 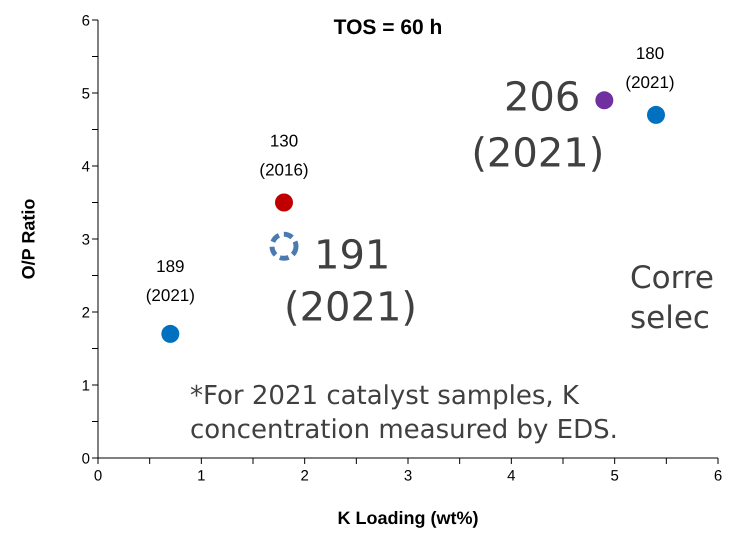 I want to click on x-tick-label: 2, so click(x=304, y=476).